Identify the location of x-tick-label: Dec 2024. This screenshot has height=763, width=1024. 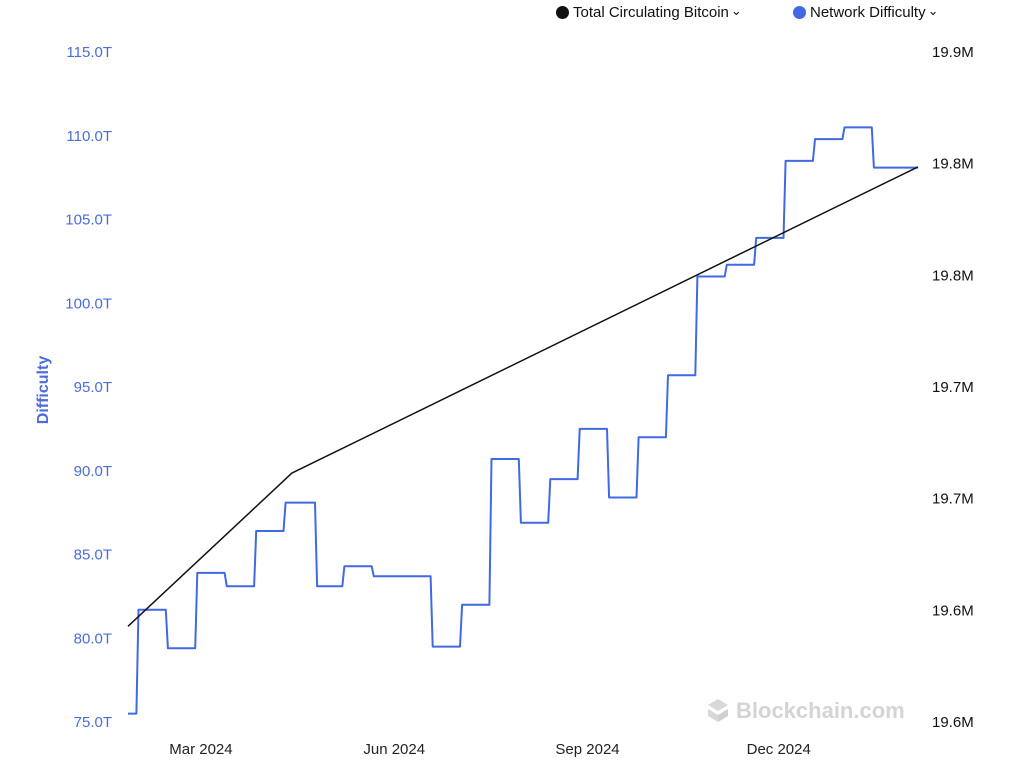
(779, 749).